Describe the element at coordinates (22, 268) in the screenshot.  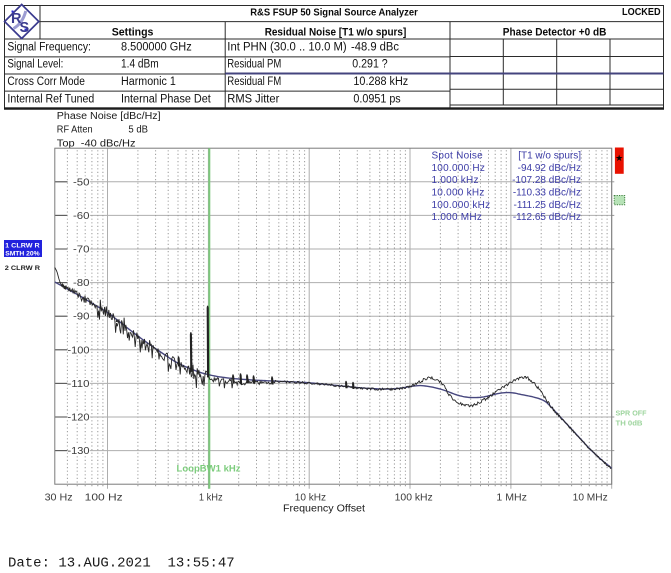
I see `svg-text: 2 CLRW R` at that location.